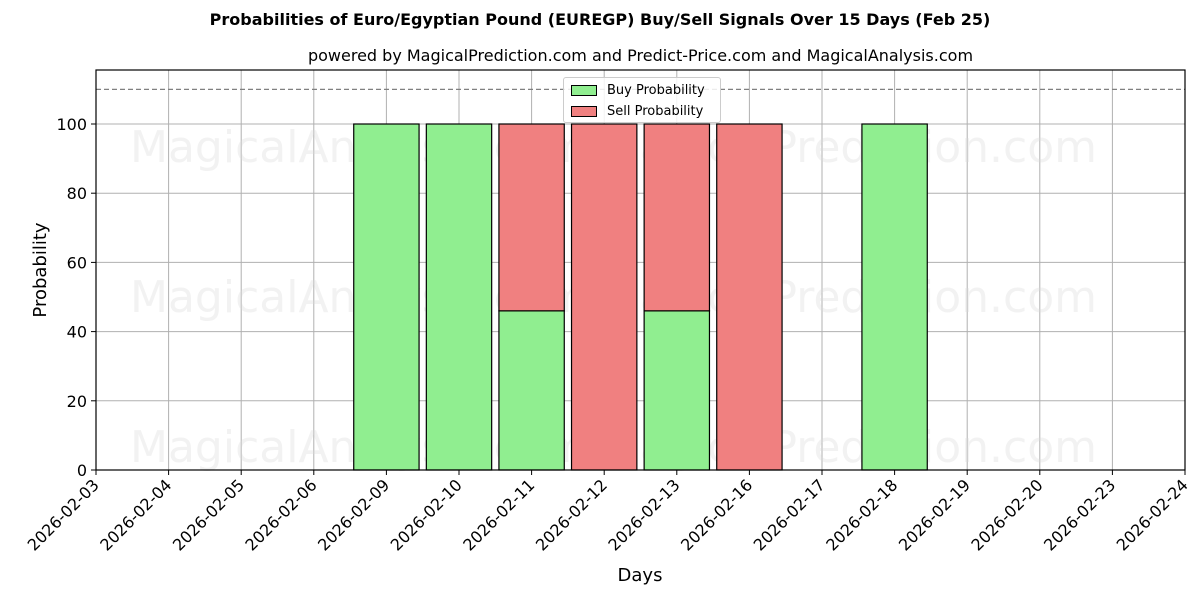  I want to click on x-tick-label: 2026-02-17, so click(789, 514).